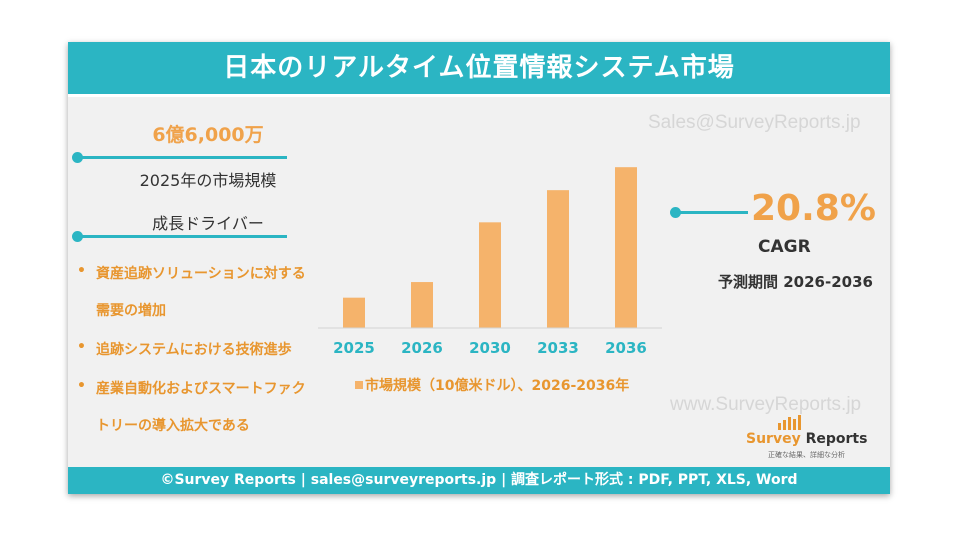 The image size is (960, 540). I want to click on tick-label-2033: 2033, so click(558, 348).